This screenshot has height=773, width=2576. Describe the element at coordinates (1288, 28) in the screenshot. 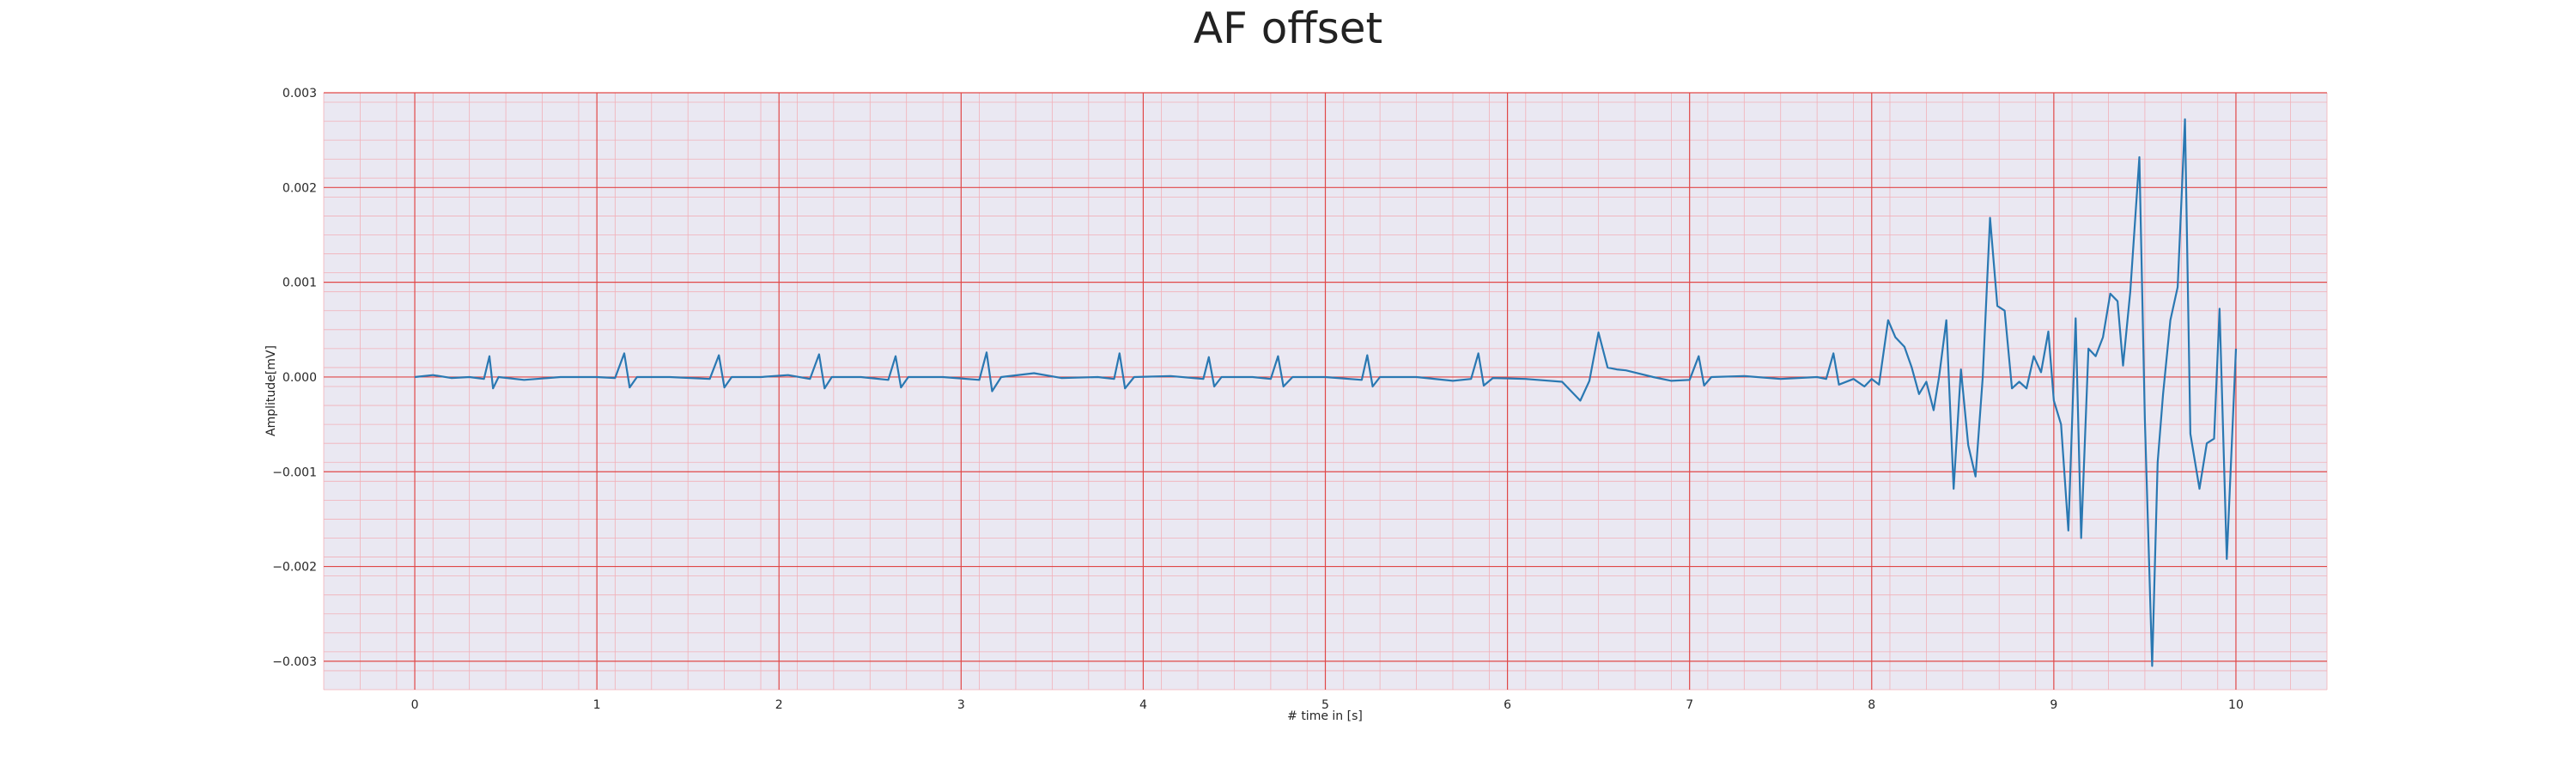

I see `chart-title: AF offset` at that location.